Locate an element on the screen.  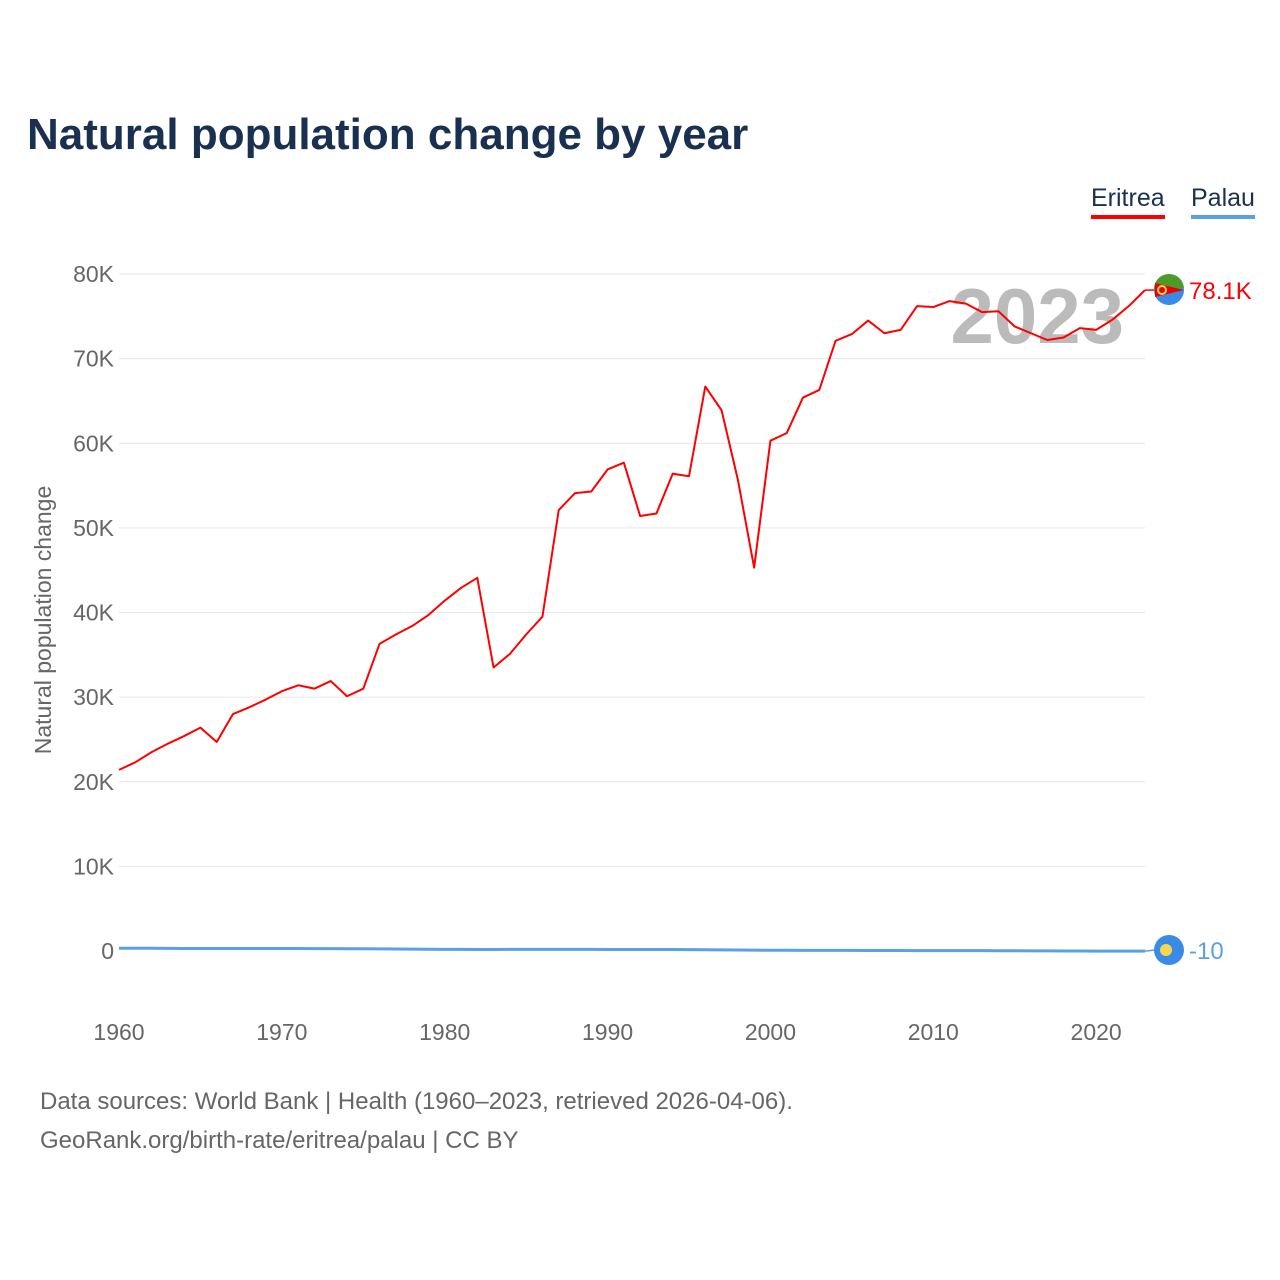
chart-title: Natural population change by year is located at coordinates (388, 134).